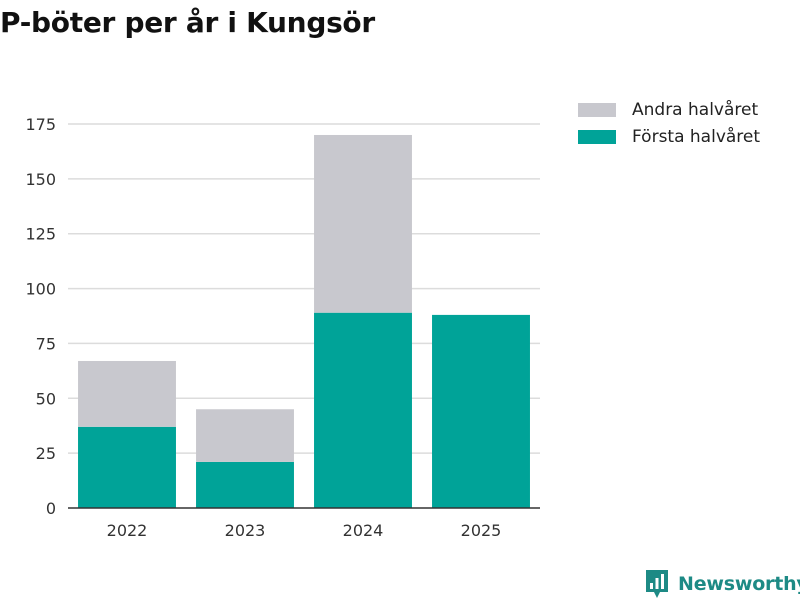 This screenshot has width=800, height=600. I want to click on y-tick-label: 0, so click(51, 508).